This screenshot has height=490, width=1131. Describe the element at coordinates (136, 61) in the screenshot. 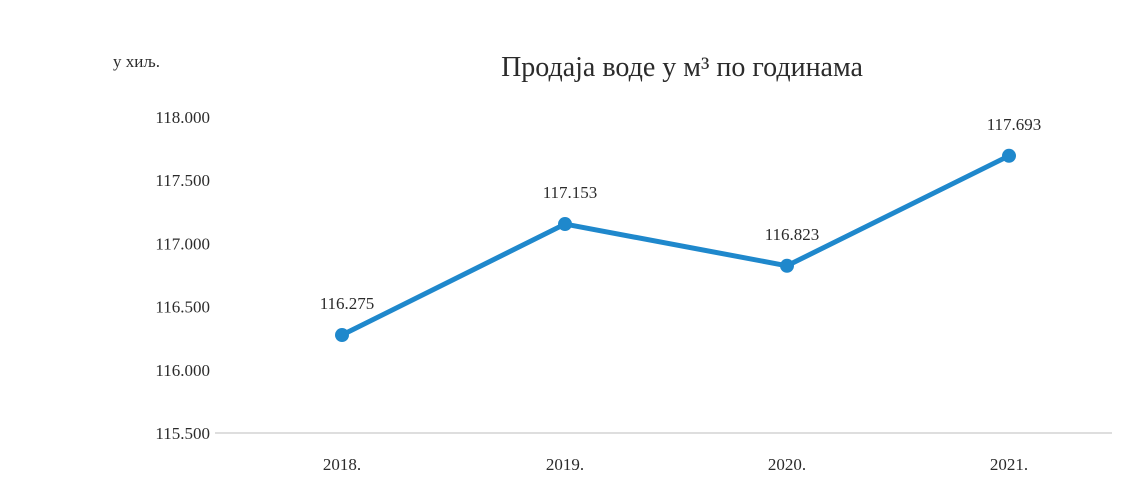

I see `y-unit-label: у хиљ.` at that location.